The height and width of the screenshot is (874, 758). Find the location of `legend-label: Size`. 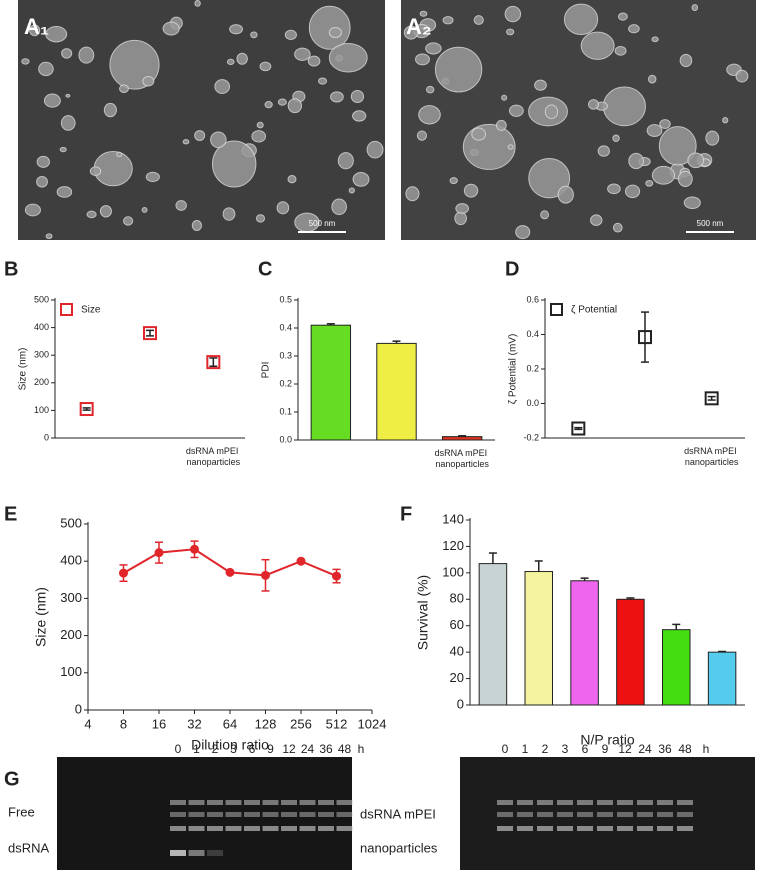

legend-label: Size is located at coordinates (91, 310).